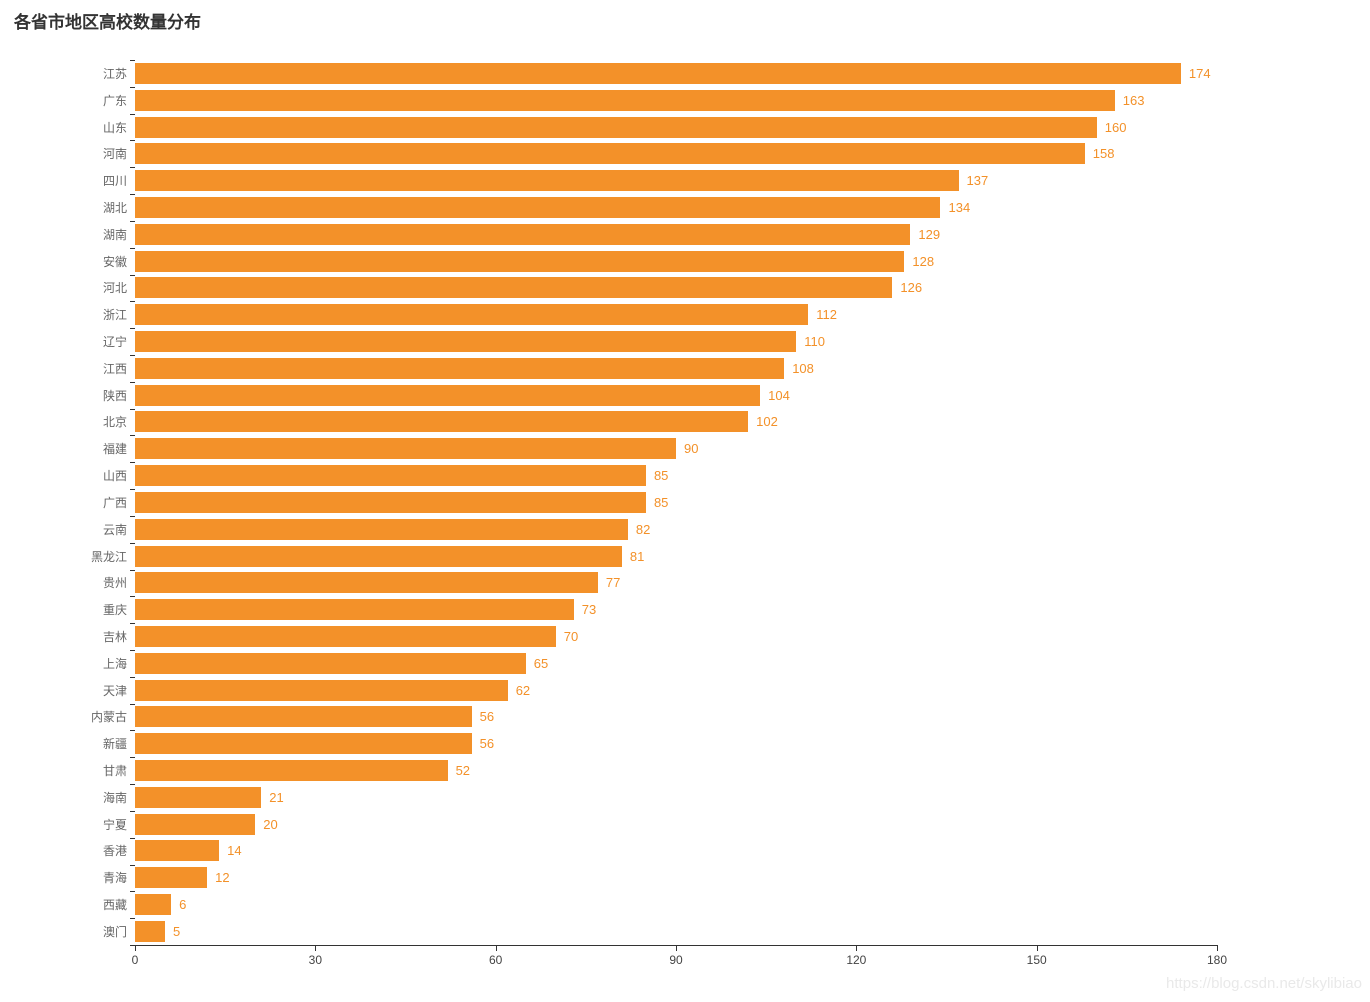 The height and width of the screenshot is (1002, 1370). What do you see at coordinates (959, 207) in the screenshot?
I see `bar-value-label: 134` at bounding box center [959, 207].